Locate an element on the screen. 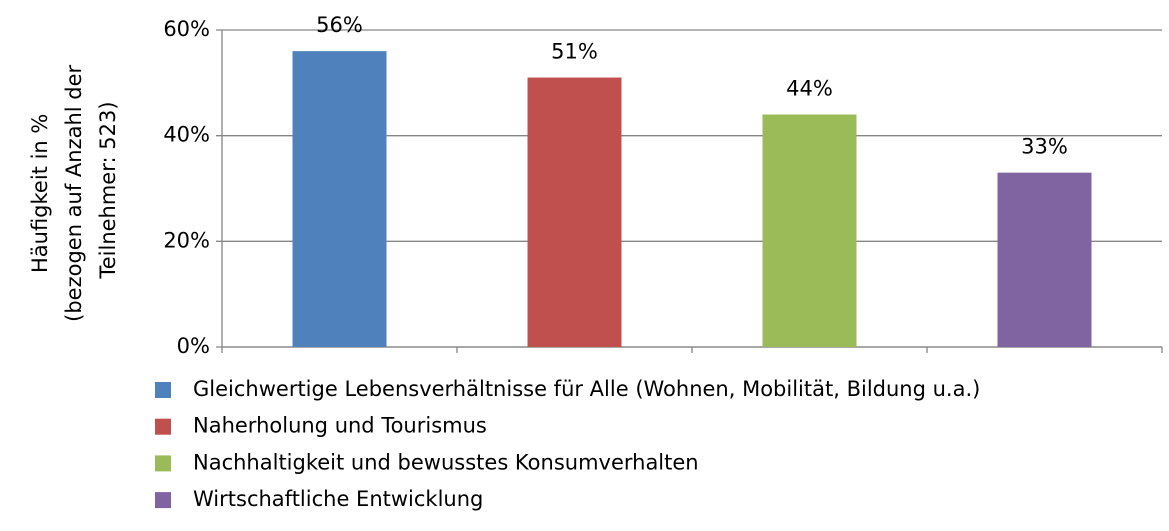 The width and height of the screenshot is (1169, 531). y-tick-label: 60% is located at coordinates (186, 29).